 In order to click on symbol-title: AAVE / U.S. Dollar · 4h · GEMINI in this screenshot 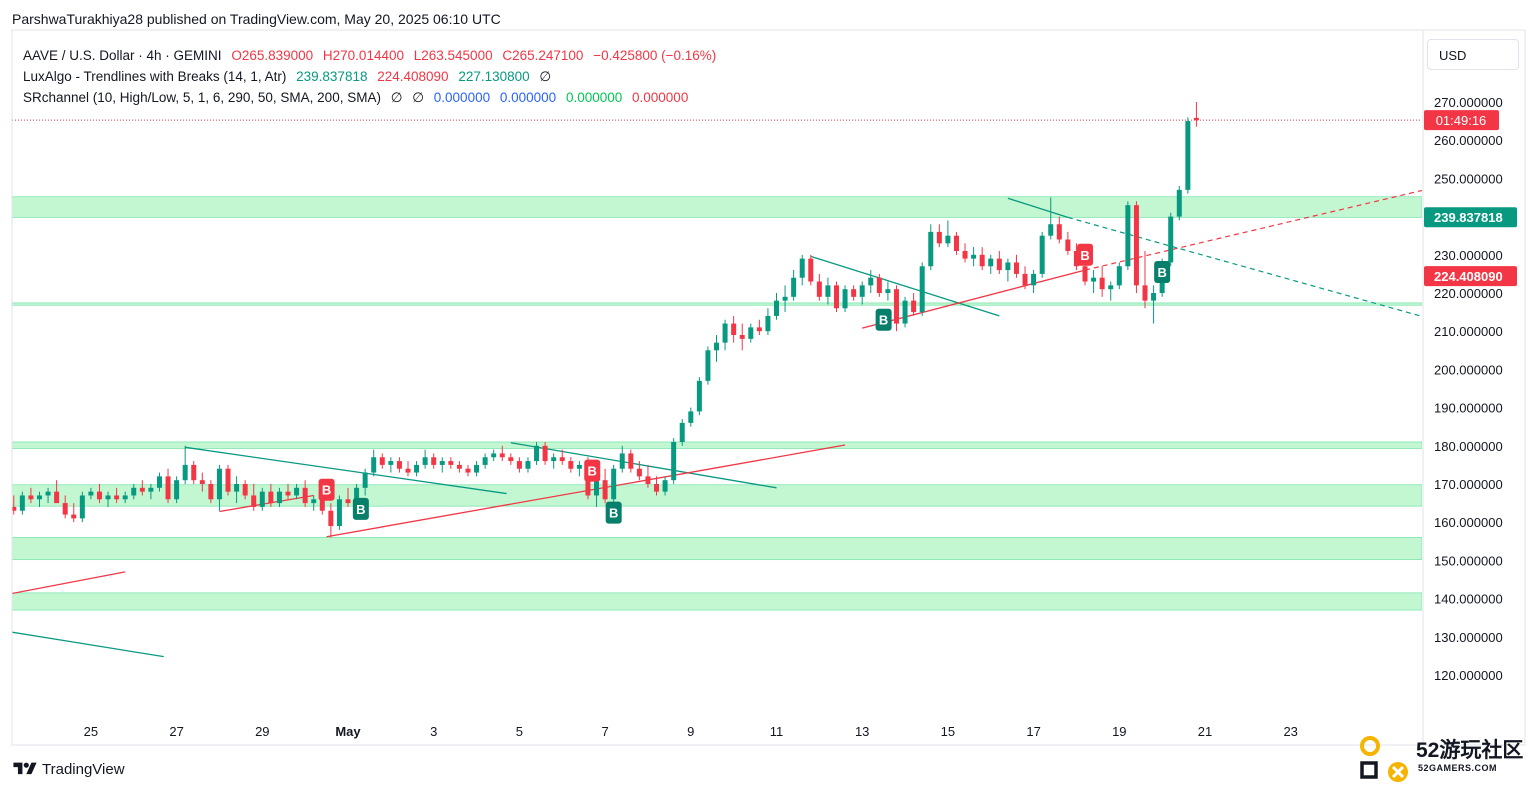, I will do `click(122, 55)`.